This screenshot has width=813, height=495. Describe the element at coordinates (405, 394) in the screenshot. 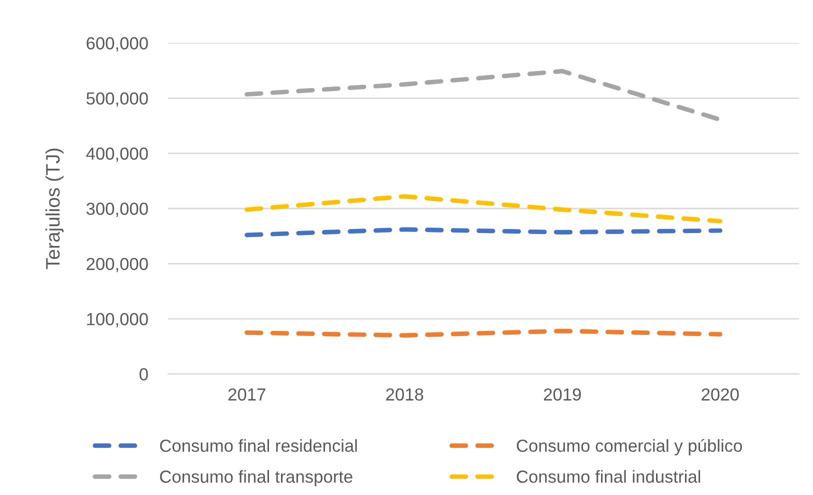

I see `x-tick-label: 2018` at that location.